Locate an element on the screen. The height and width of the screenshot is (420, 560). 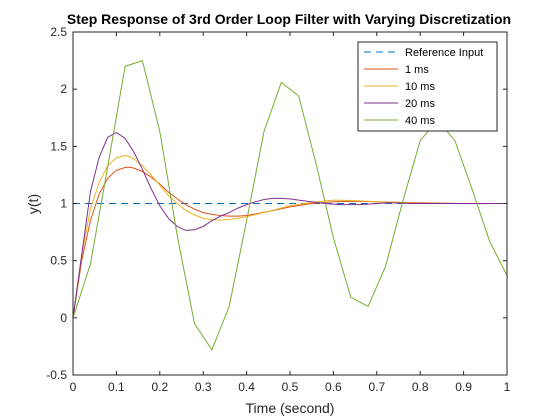
y-tick-label: -0.5 is located at coordinates (56, 375).